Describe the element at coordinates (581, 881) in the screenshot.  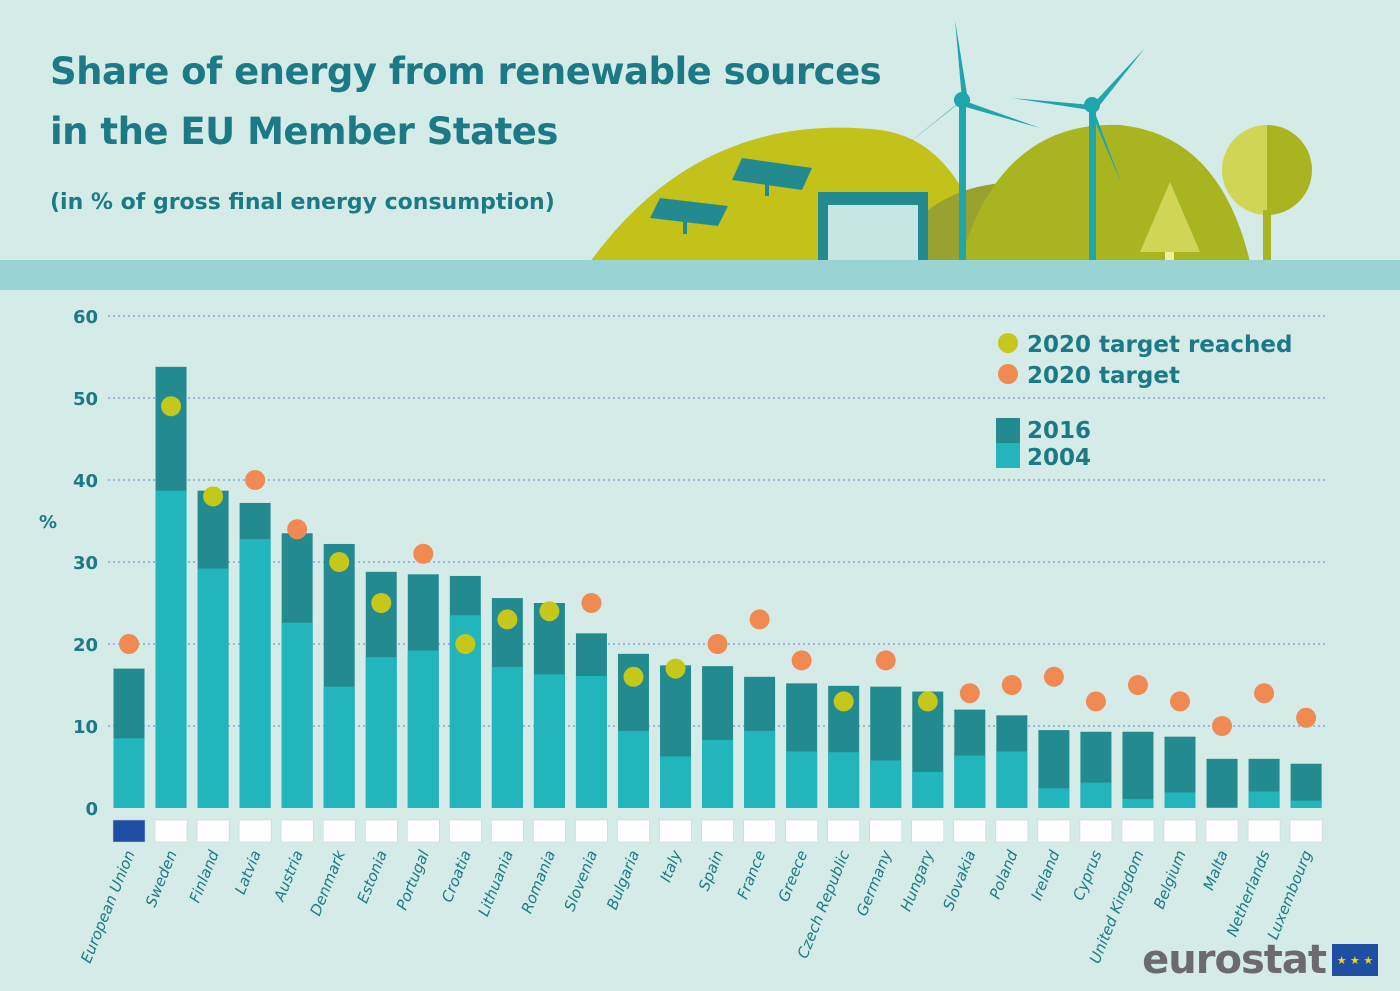
I see `x-tick-label: Slovenia` at that location.